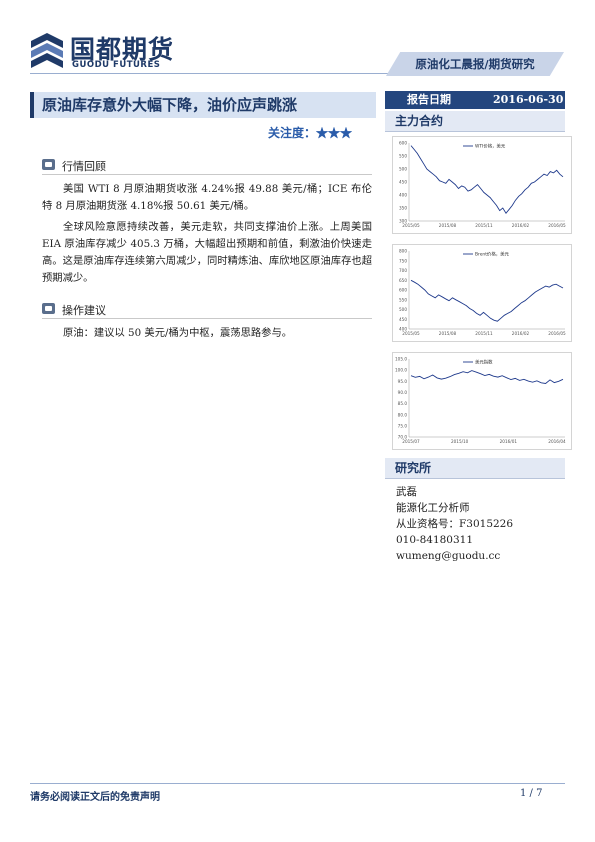  Describe the element at coordinates (448, 556) in the screenshot. I see `analyst-email: wumeng@guodu.cc` at that location.